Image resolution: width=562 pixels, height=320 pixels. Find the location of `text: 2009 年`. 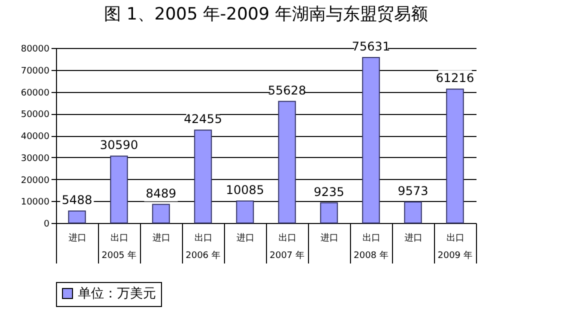

text: 2009 年 is located at coordinates (455, 255).